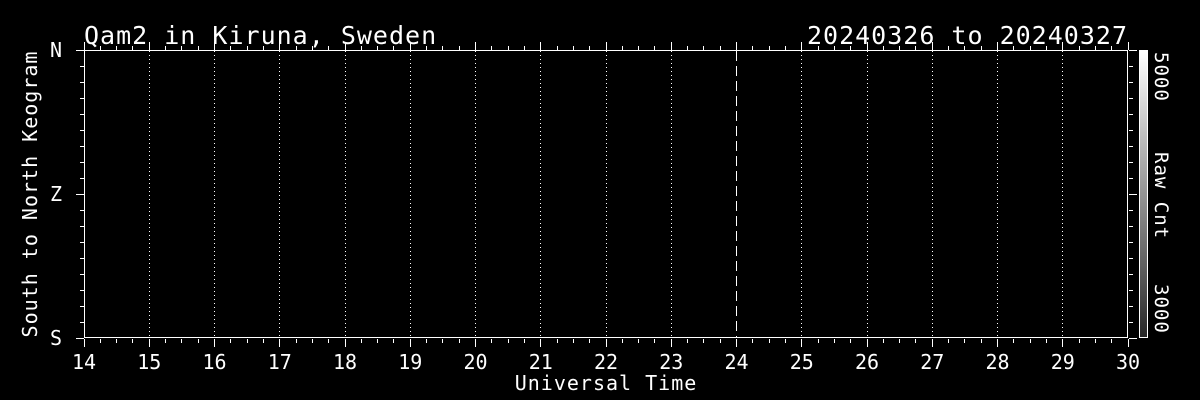  What do you see at coordinates (1161, 196) in the screenshot?
I see `colorbar-title: Raw Cnt` at bounding box center [1161, 196].